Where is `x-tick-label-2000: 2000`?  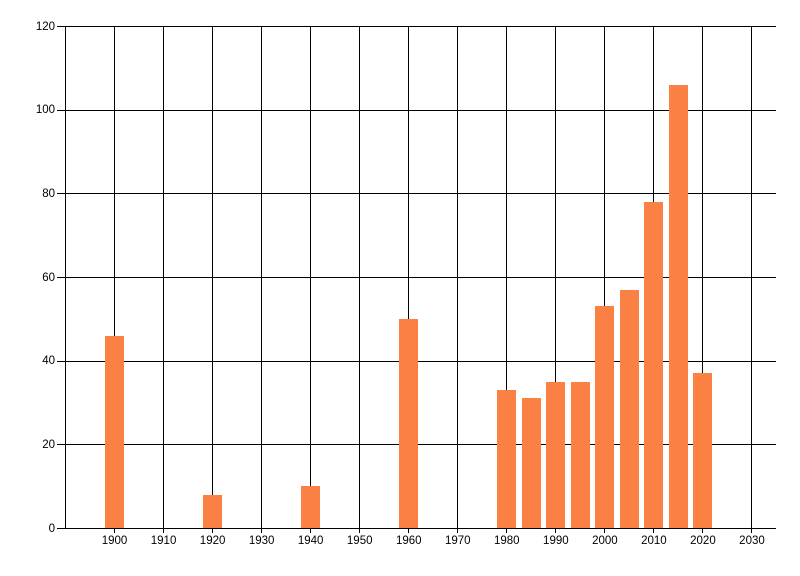 x-tick-label-2000: 2000 is located at coordinates (605, 541).